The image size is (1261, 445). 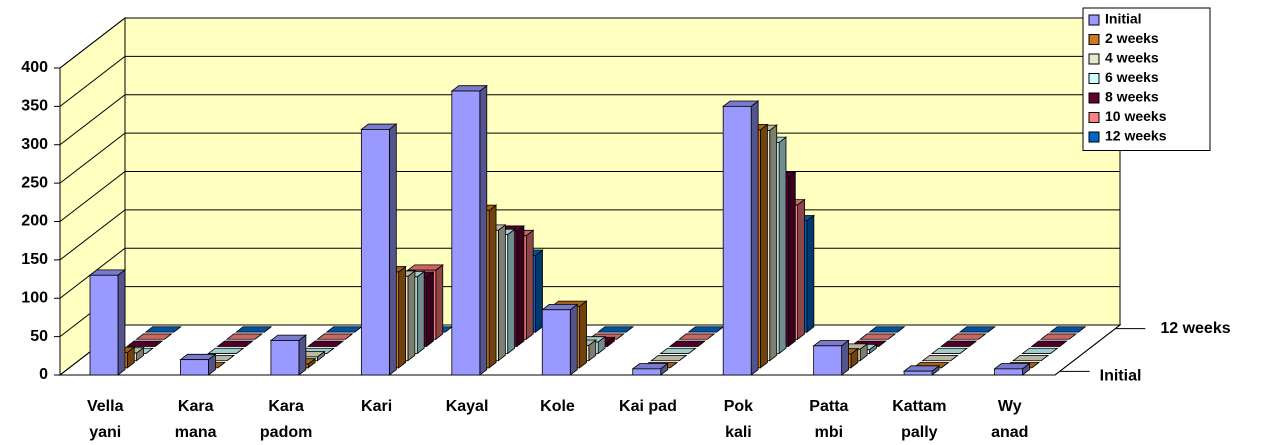 What do you see at coordinates (1087, 350) in the screenshot?
I see `depth-axis` at bounding box center [1087, 350].